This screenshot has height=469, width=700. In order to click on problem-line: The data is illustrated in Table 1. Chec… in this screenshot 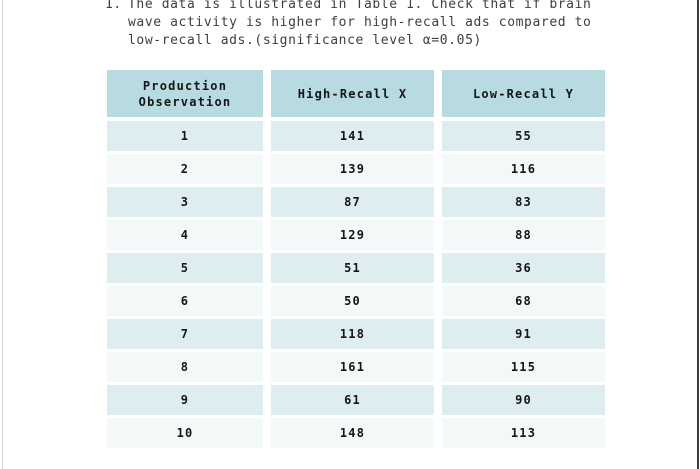, I will do `click(360, 6)`.